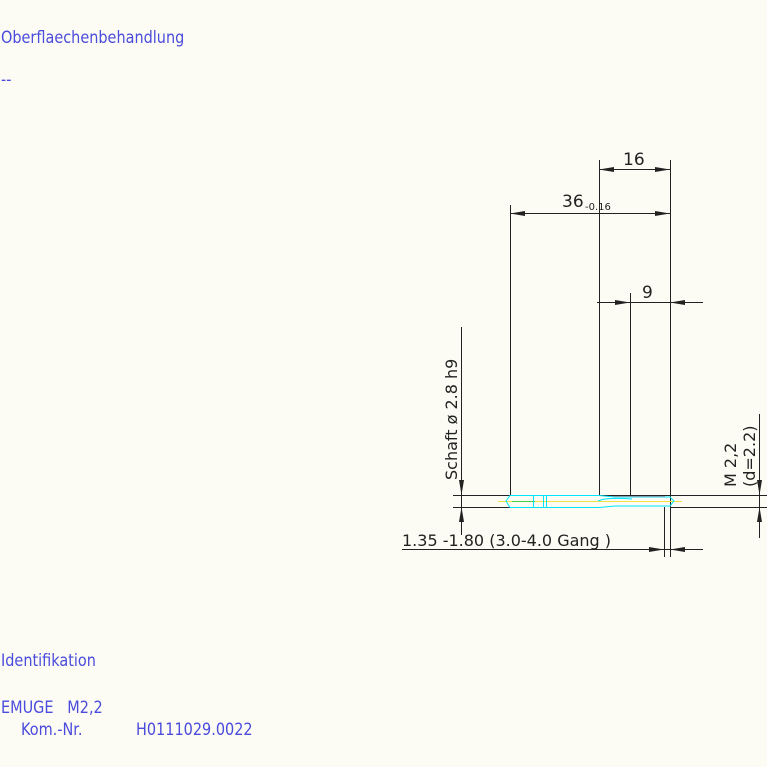 Image resolution: width=767 pixels, height=767 pixels. Describe the element at coordinates (647, 293) in the screenshot. I see `dim-9-label: 9` at that location.